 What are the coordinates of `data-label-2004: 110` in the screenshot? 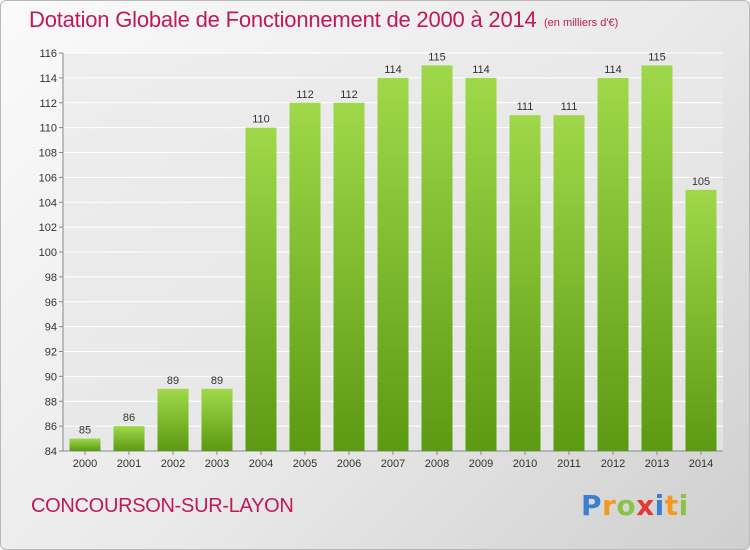 It's located at (261, 120).